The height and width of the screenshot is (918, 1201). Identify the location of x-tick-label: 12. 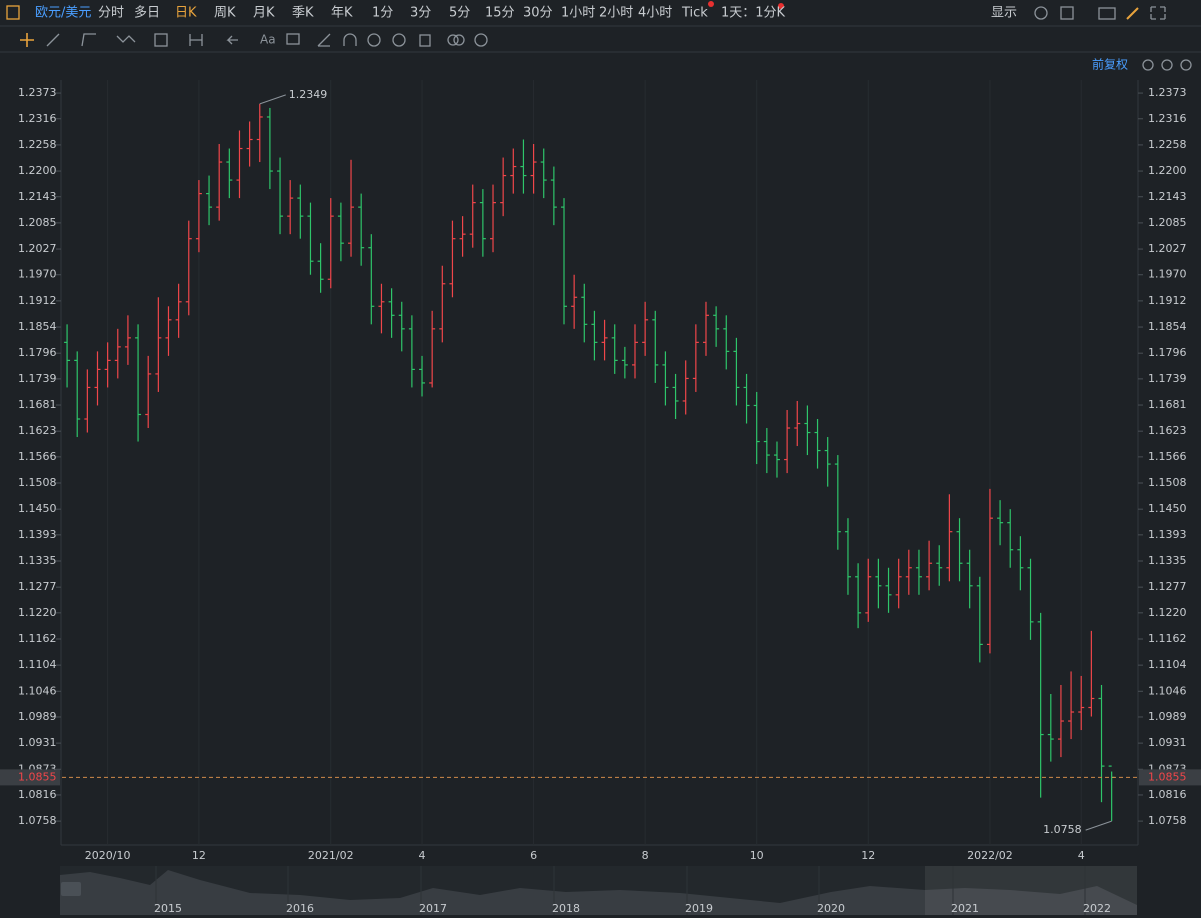
(868, 855).